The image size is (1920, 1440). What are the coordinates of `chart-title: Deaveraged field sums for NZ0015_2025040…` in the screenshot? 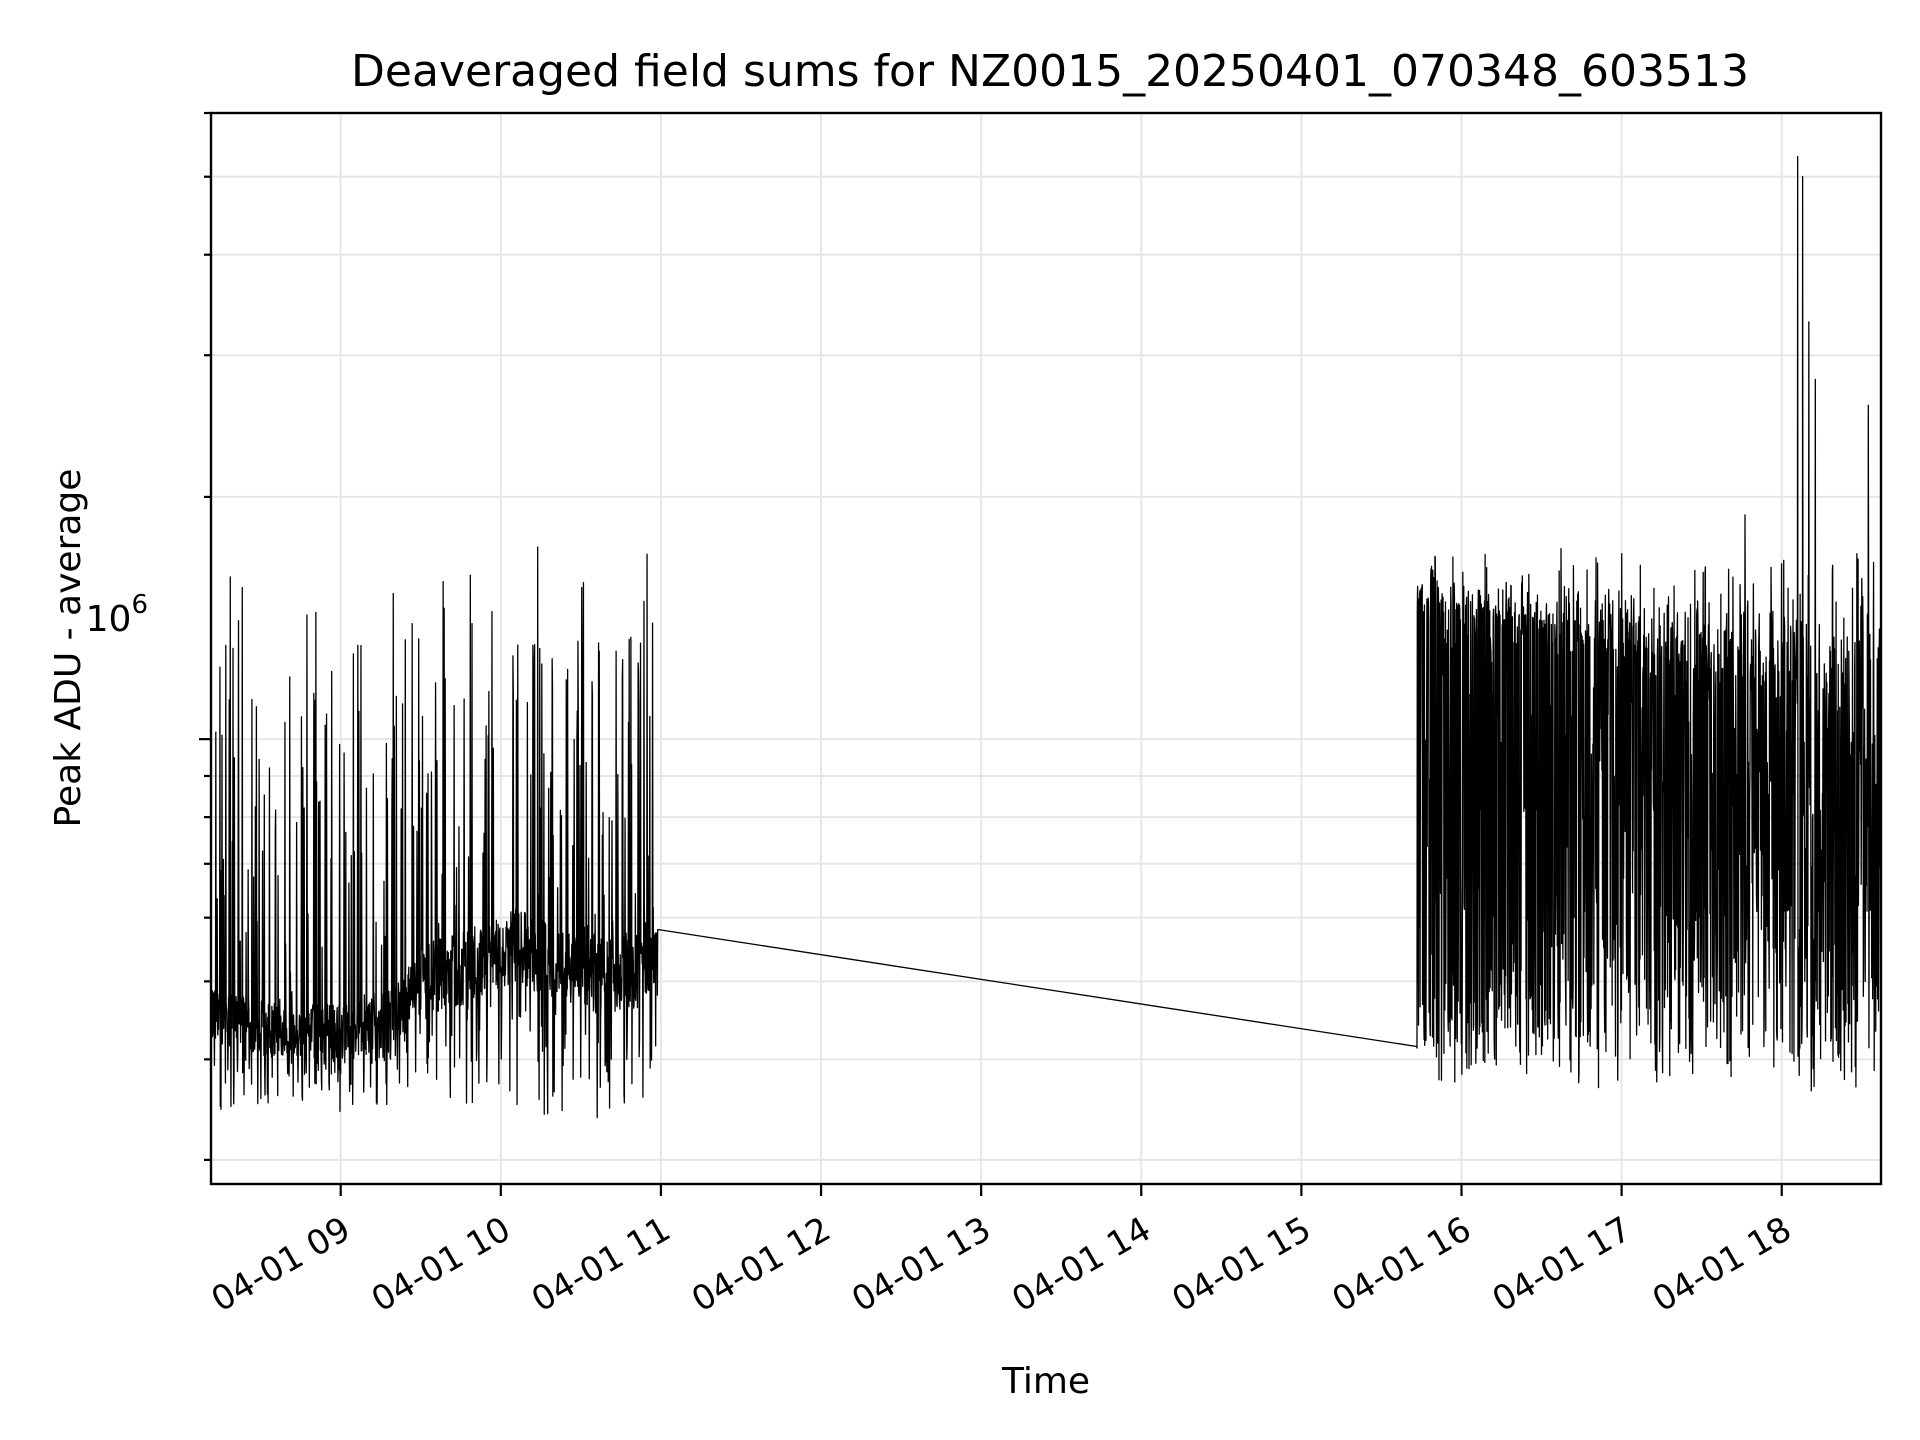 It's located at (1050, 71).